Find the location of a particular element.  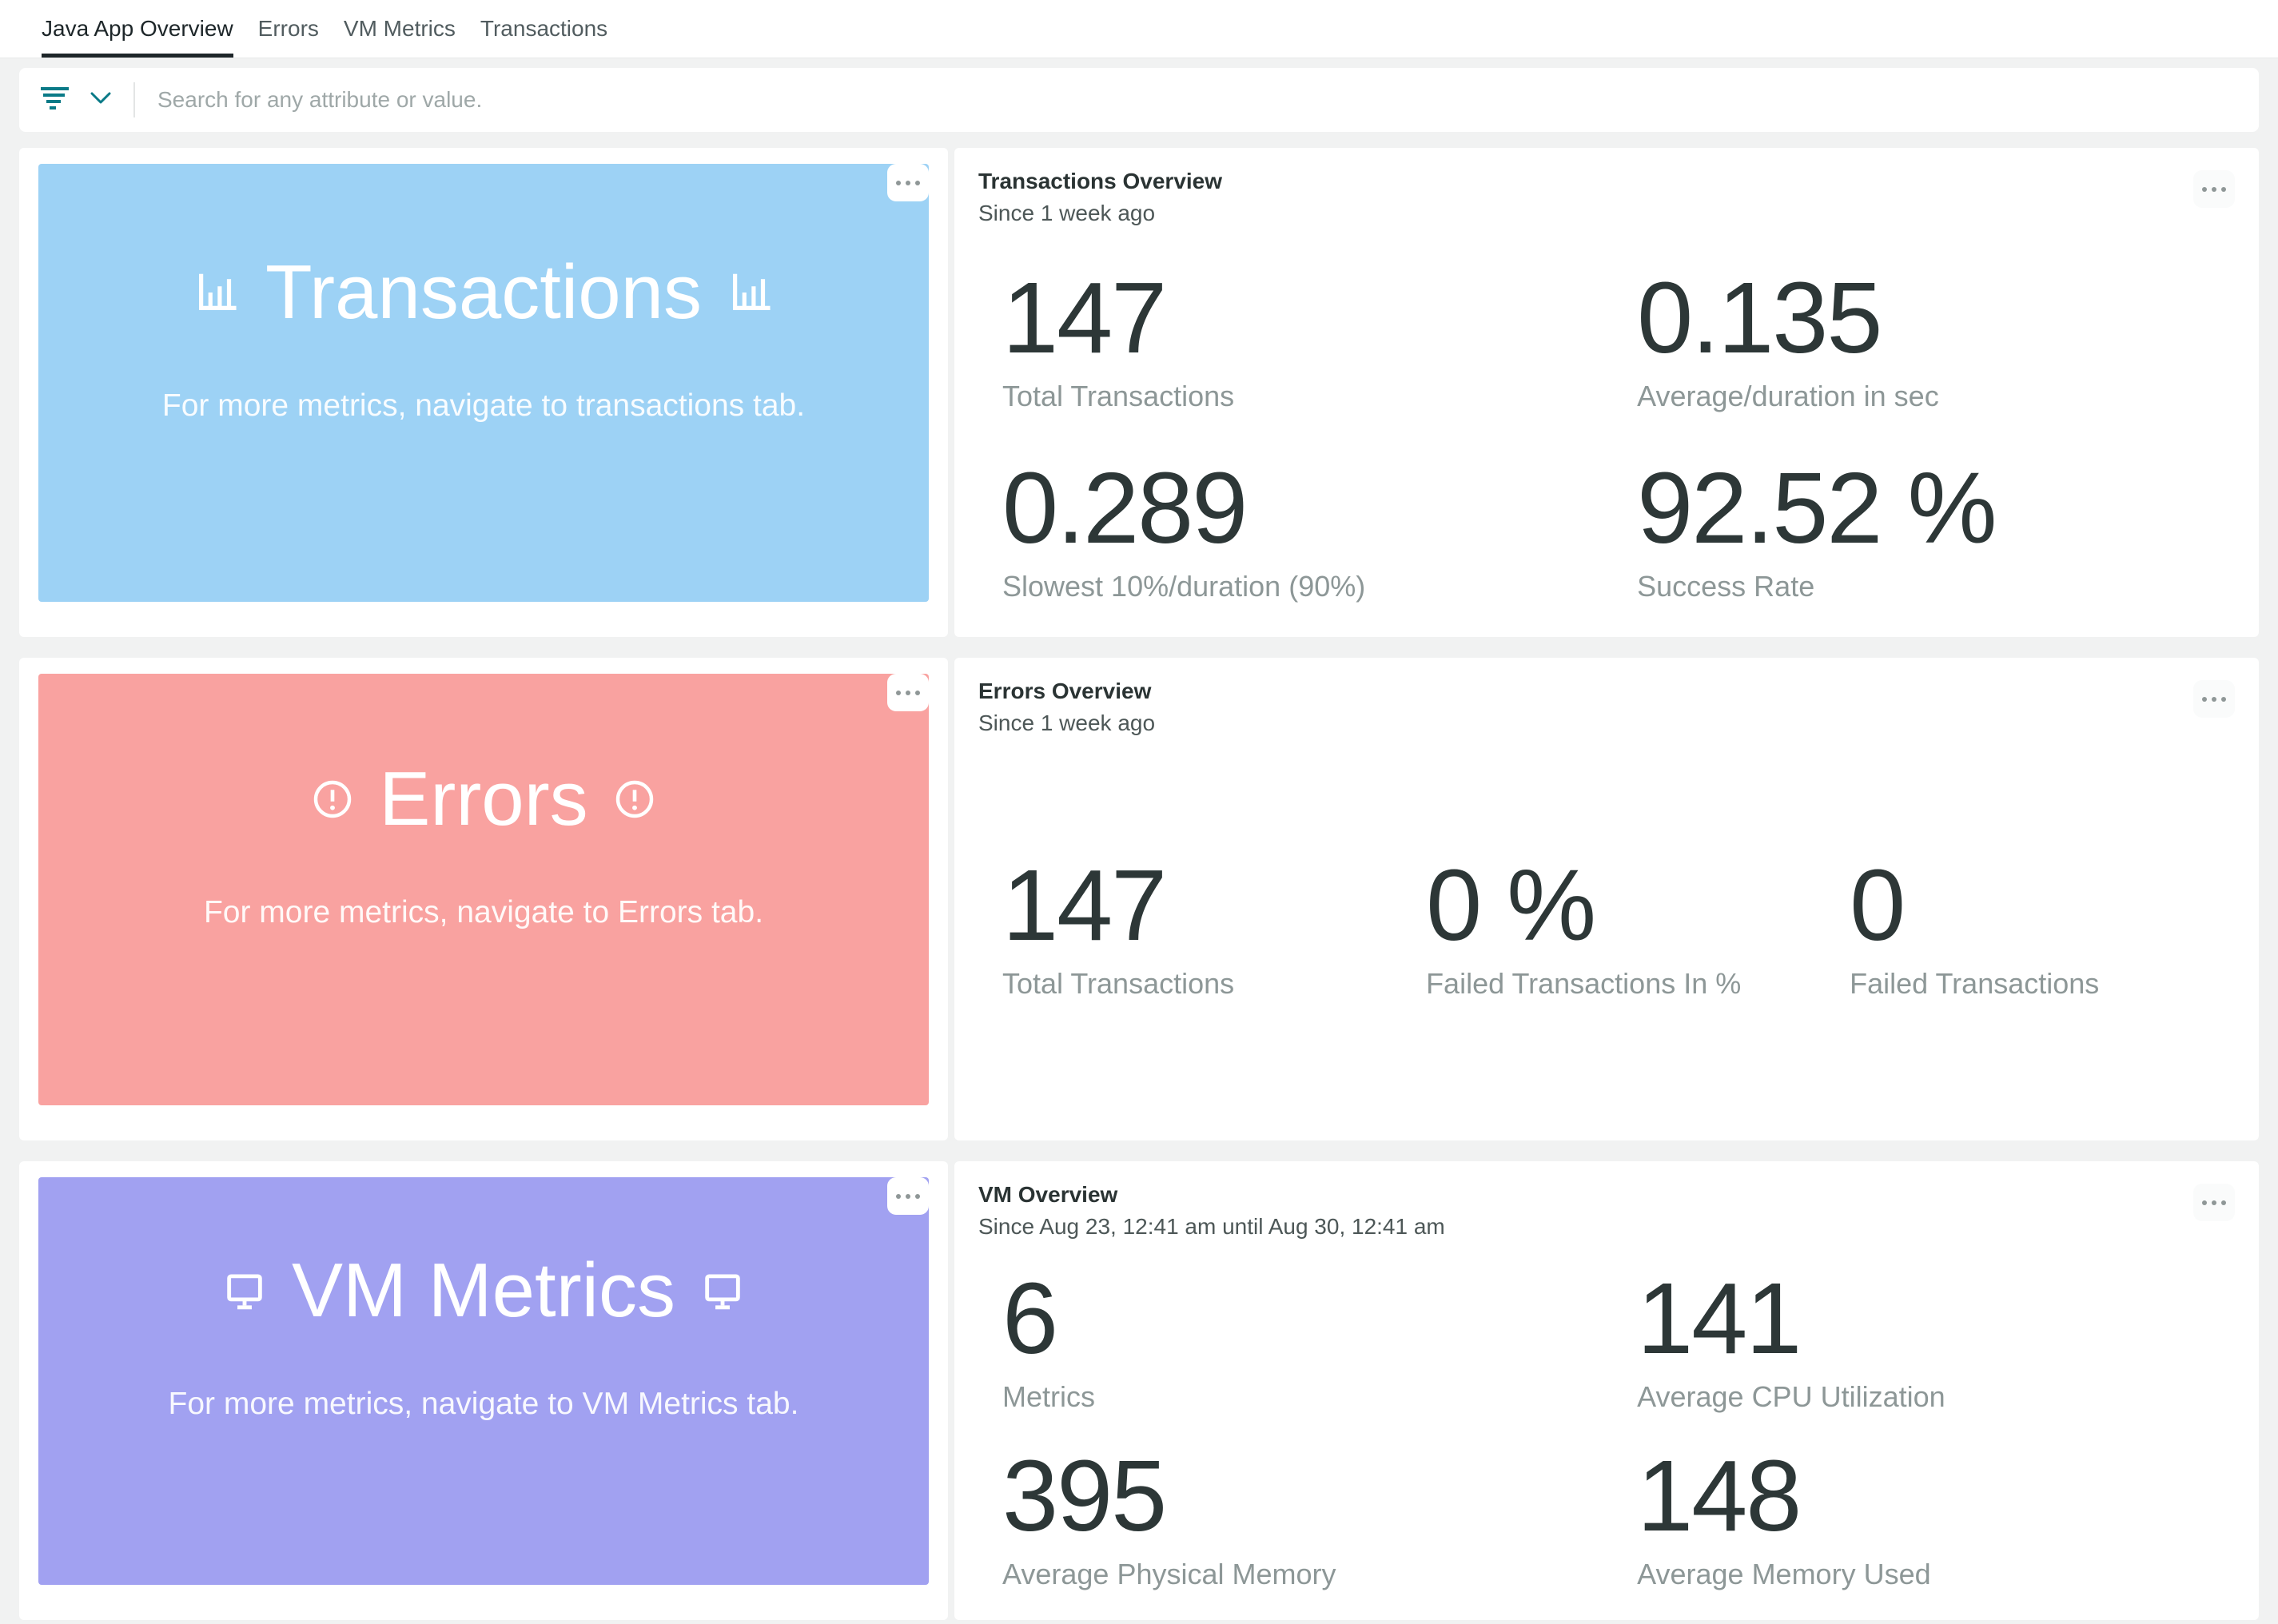

tab-vm-metrics: VM Metrics is located at coordinates (399, 28).